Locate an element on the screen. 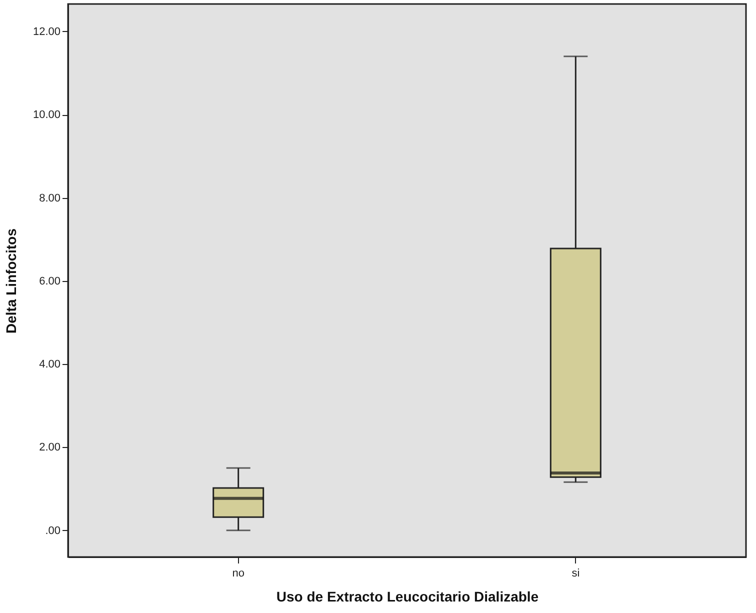 The image size is (756, 613). x-tick-label: si is located at coordinates (576, 574).